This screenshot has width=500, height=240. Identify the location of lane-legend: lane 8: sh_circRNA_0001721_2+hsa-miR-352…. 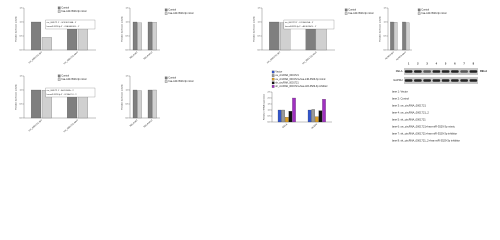
(426, 141).